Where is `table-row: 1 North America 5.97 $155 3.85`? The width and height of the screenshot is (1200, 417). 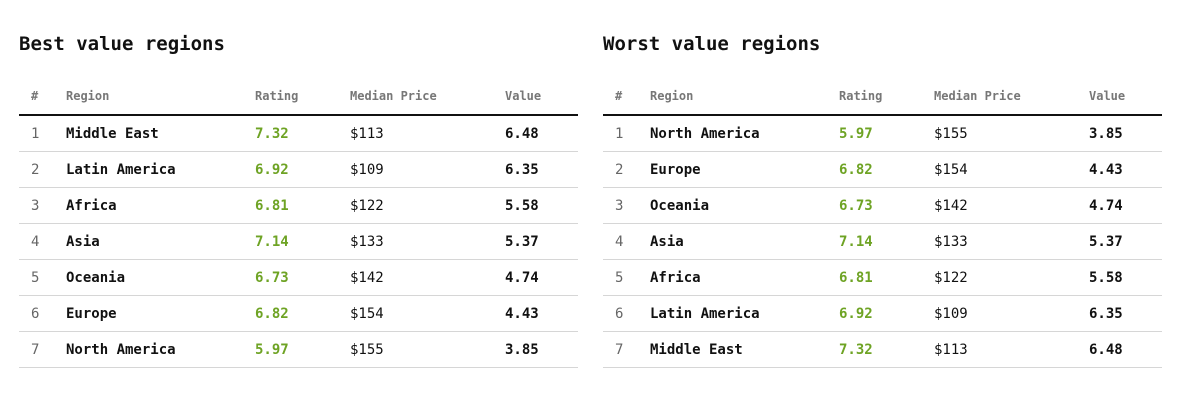 table-row: 1 North America 5.97 $155 3.85 is located at coordinates (882, 133).